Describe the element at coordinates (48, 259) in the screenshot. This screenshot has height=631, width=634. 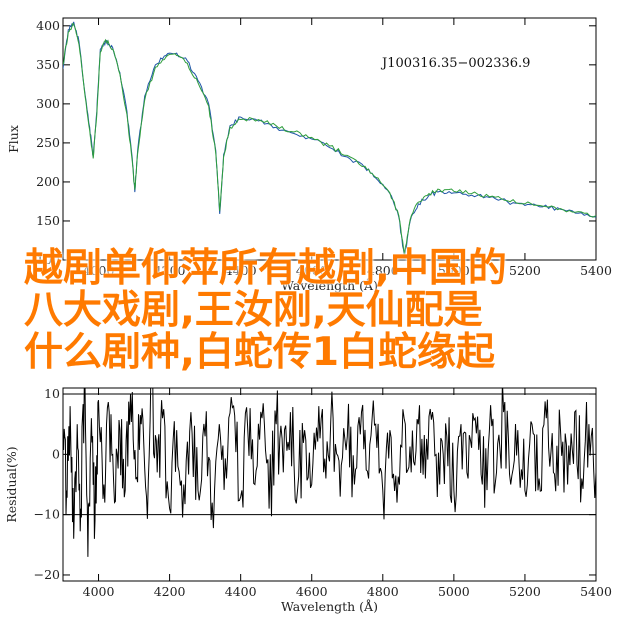
I see `top-y-tick-label: 100` at that location.